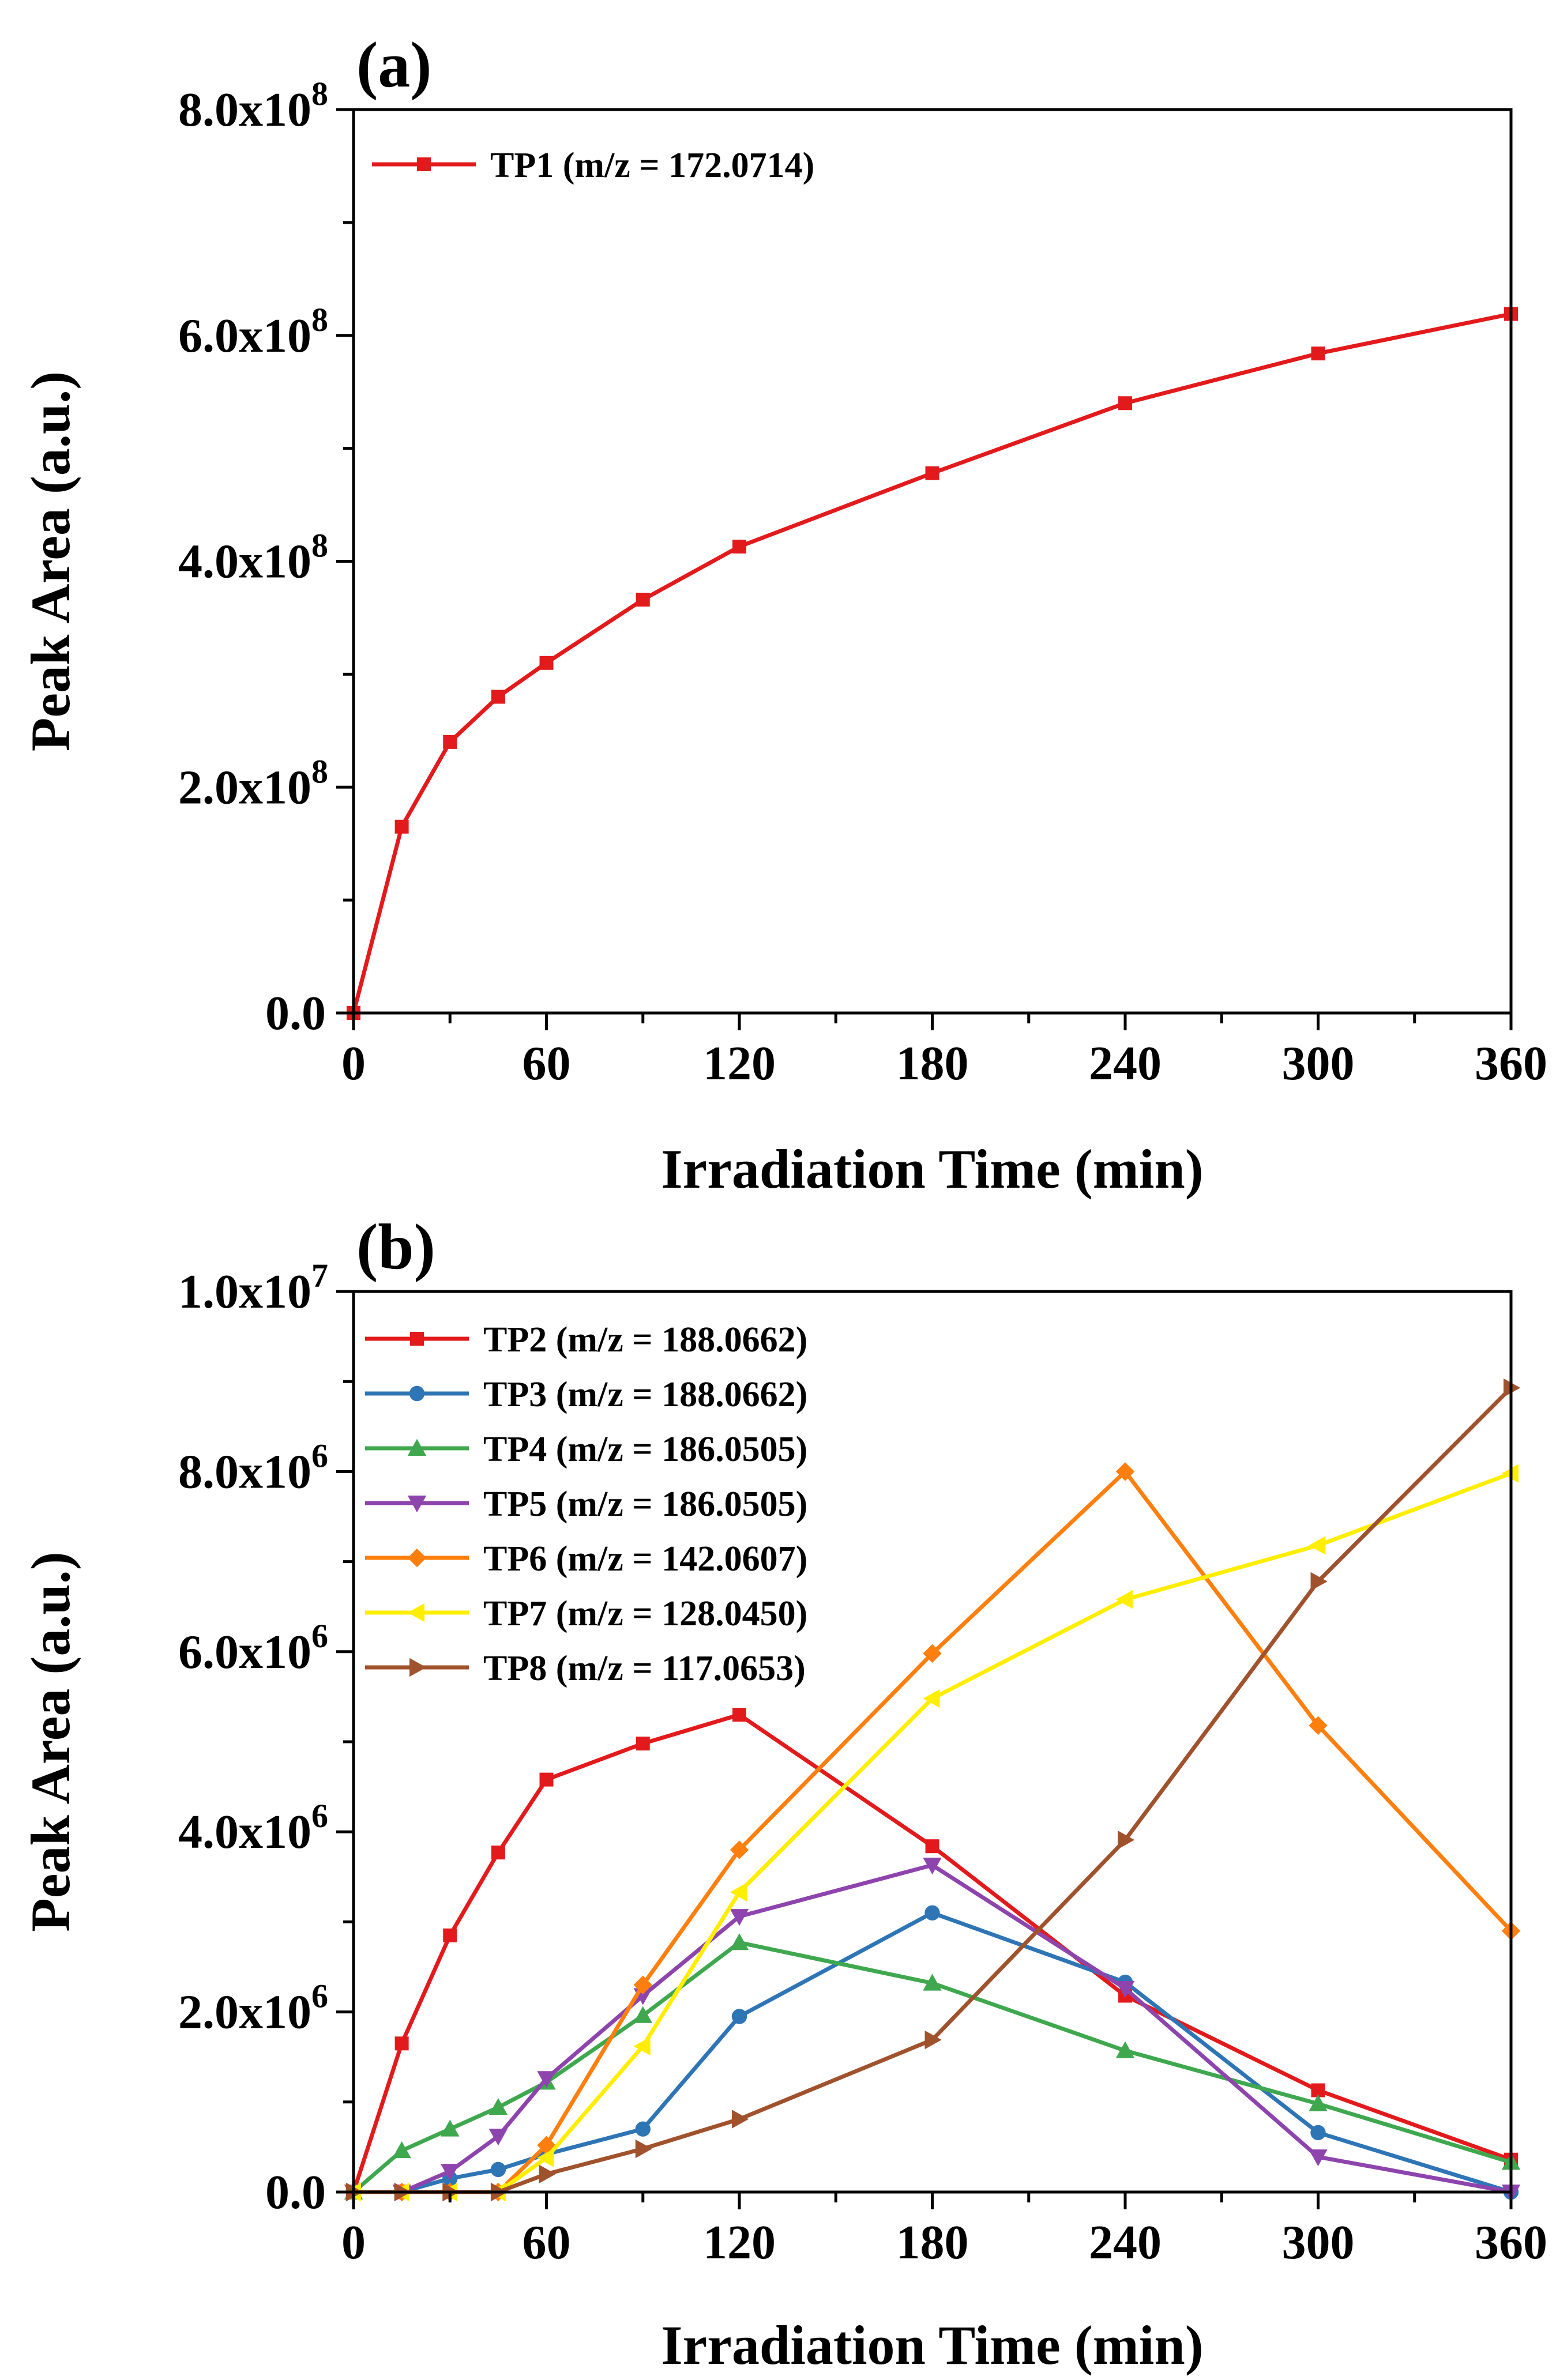 The height and width of the screenshot is (2380, 1556). What do you see at coordinates (253, 1648) in the screenshot?
I see `y-tick-label: 6.0x10⁶` at bounding box center [253, 1648].